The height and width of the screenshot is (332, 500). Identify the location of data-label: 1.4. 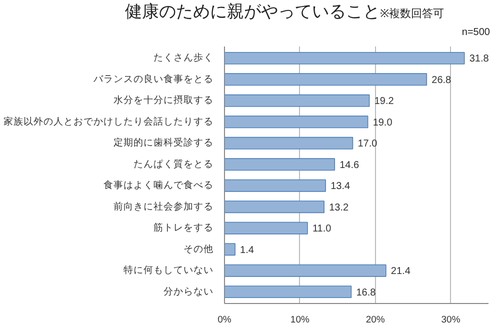
(247, 250).